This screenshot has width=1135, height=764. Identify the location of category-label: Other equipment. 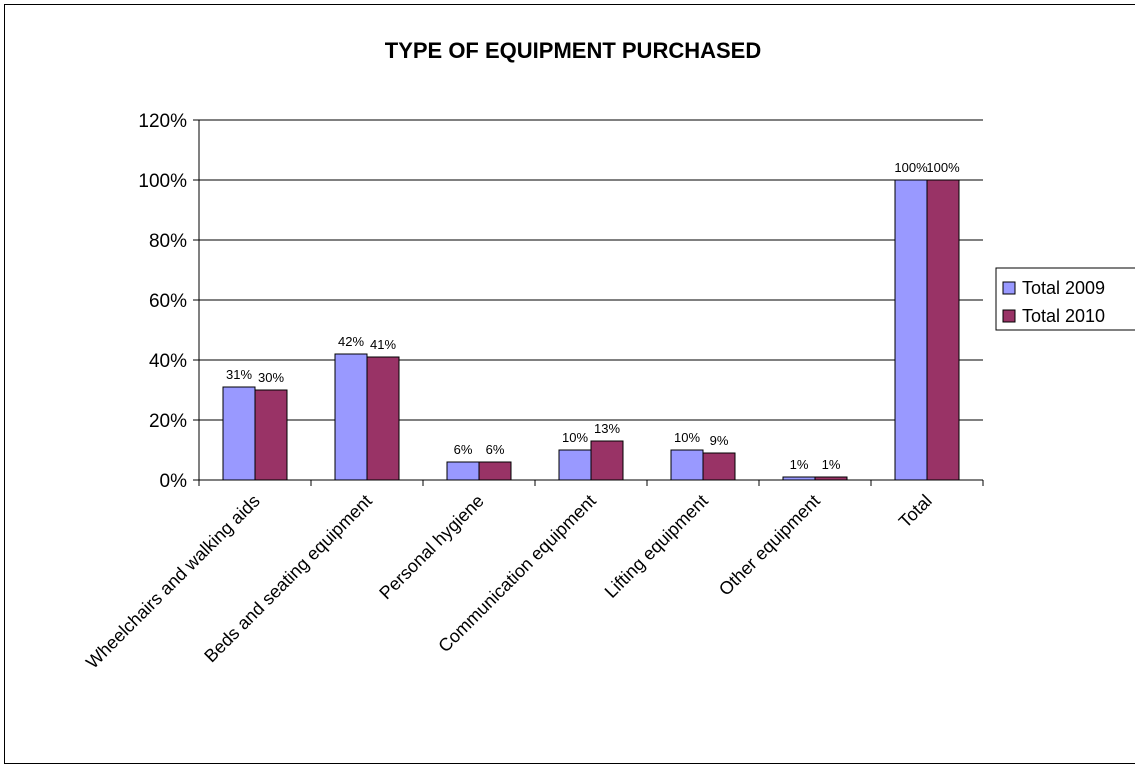
(769, 545).